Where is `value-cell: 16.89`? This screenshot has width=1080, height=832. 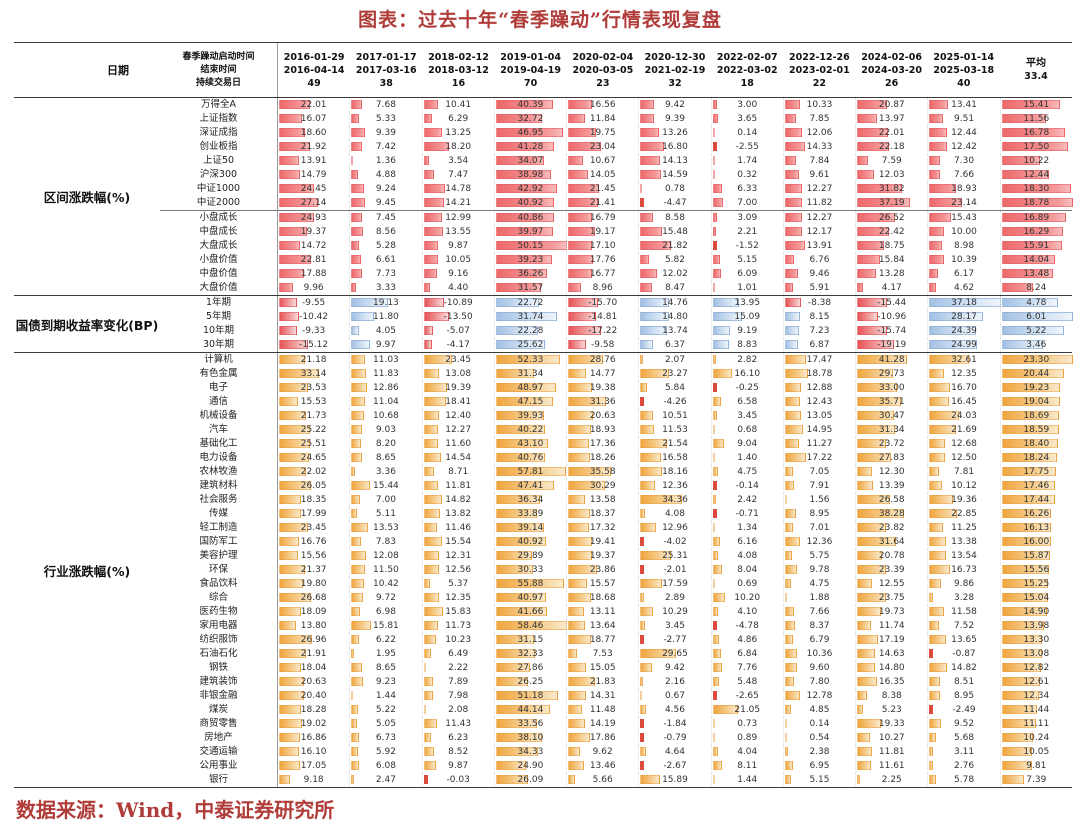
value-cell: 16.89 is located at coordinates (1035, 218).